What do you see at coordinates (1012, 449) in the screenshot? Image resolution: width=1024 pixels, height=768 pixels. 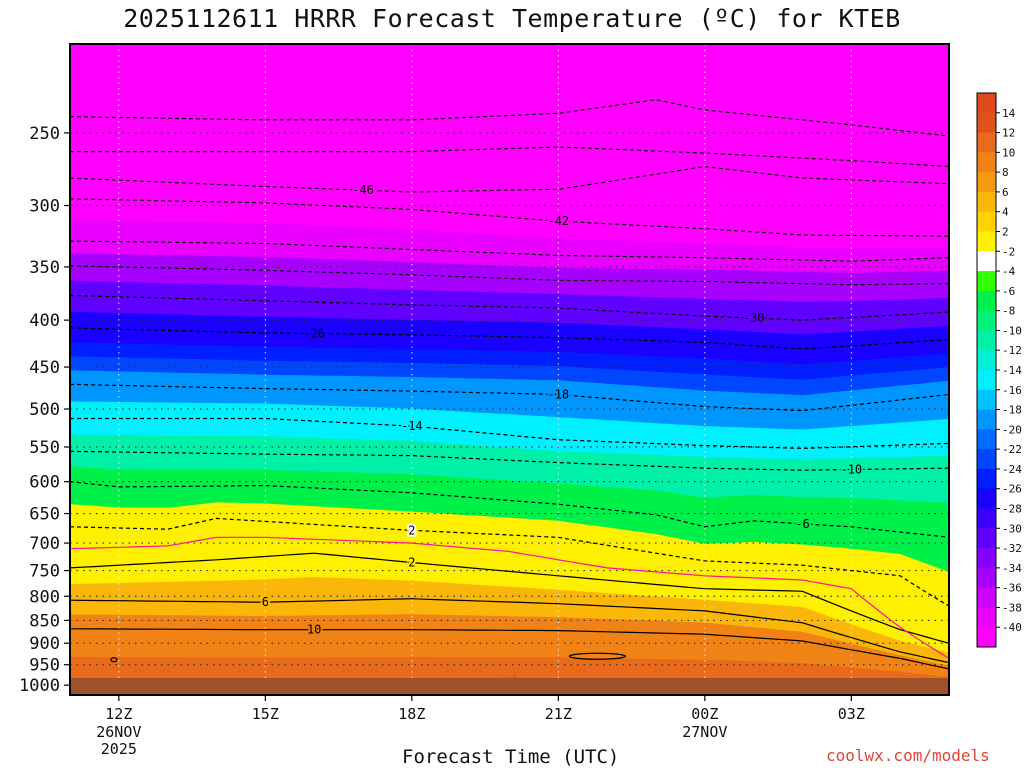 I see `colorbar-label: -22` at bounding box center [1012, 449].